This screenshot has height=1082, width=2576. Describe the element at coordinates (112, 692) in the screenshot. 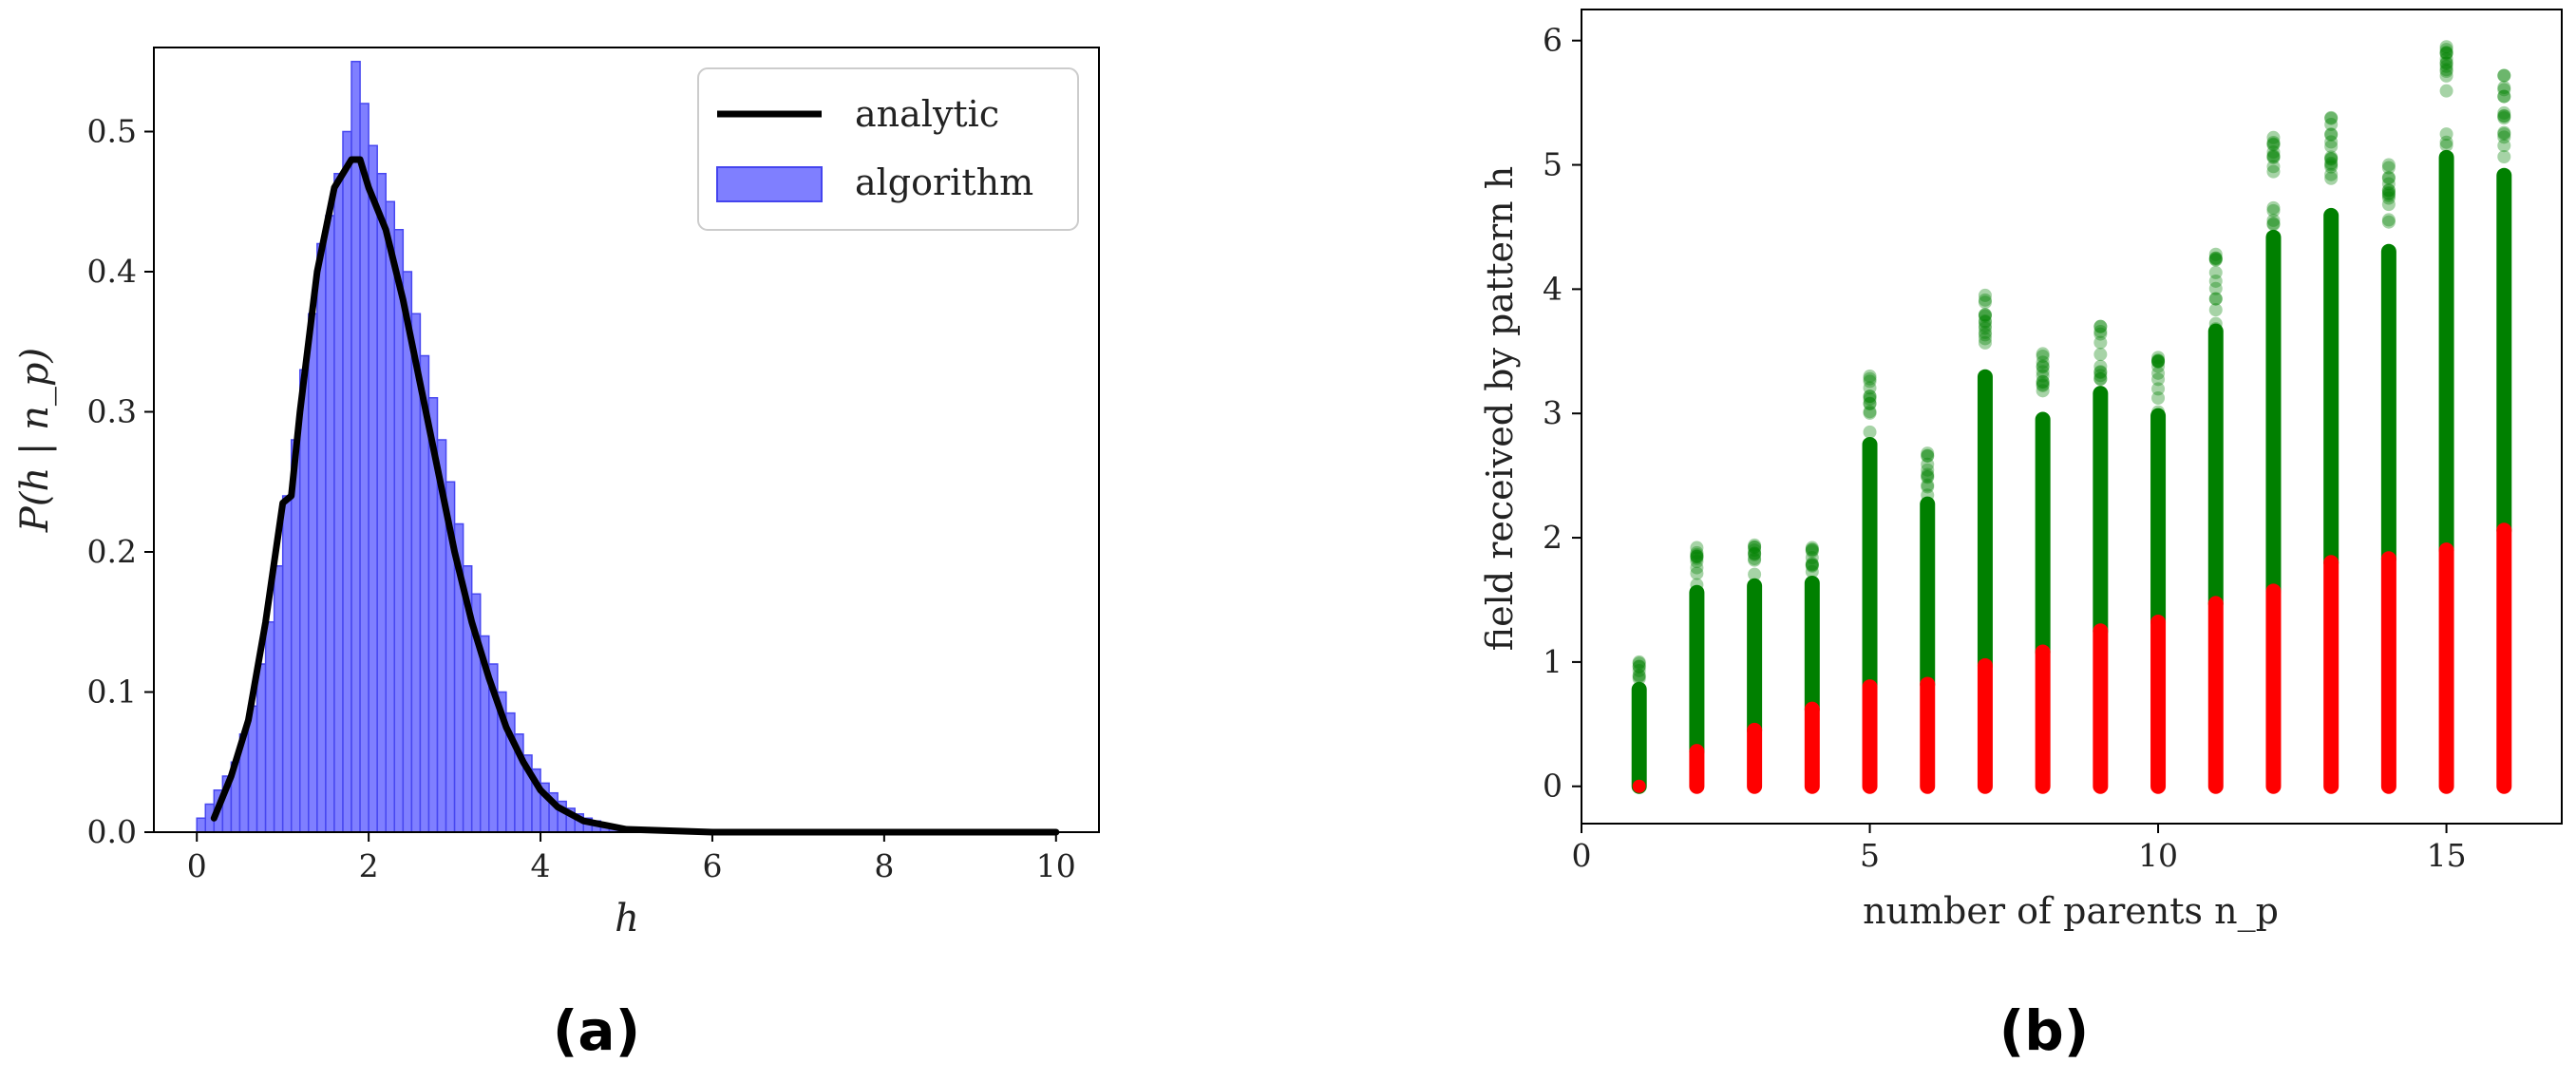

I see `y-tick-label: 0.1` at that location.